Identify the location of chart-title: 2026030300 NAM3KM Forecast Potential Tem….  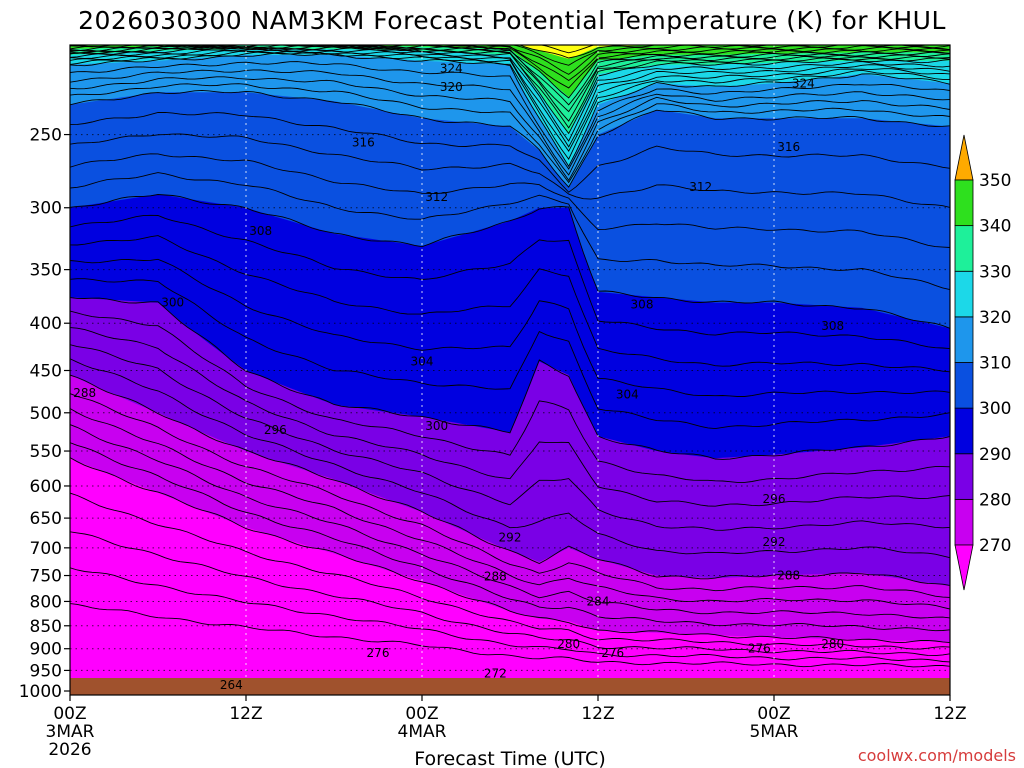
(512, 20).